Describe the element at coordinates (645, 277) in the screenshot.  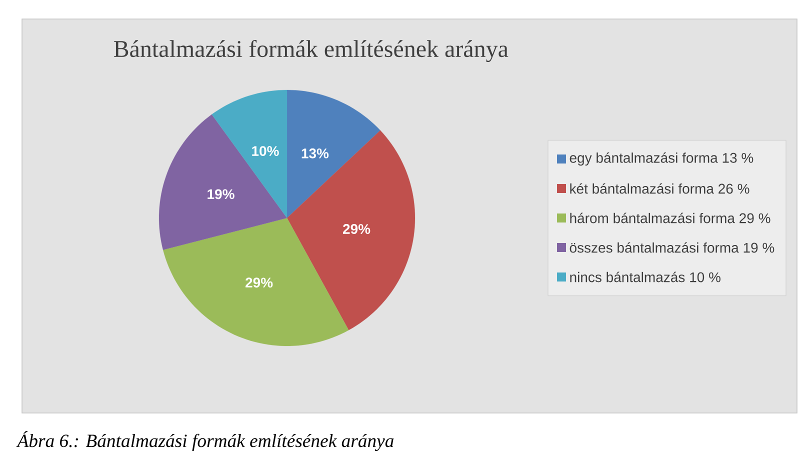
I see `legend-label: nincs bántalmazás 10 %` at that location.